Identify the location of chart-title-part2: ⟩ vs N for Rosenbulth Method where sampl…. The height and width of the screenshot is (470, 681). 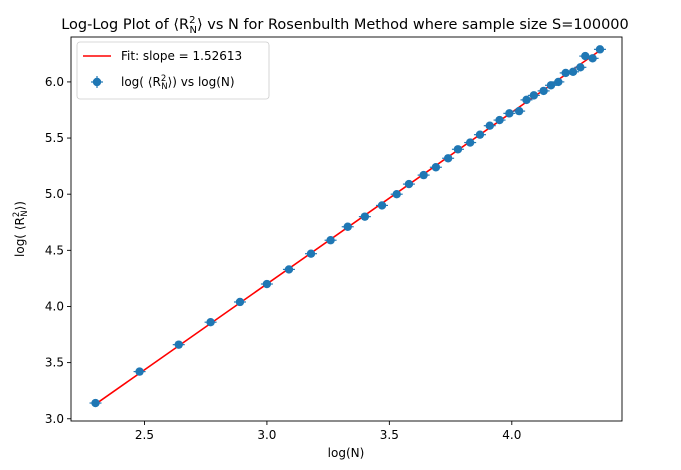
(413, 25).